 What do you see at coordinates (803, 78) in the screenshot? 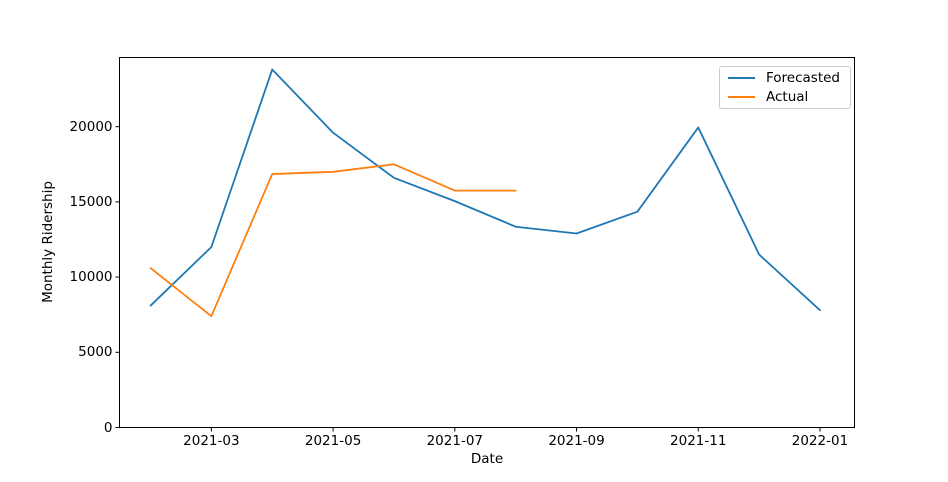
I see `legend-label-forecasted: Forecasted` at bounding box center [803, 78].